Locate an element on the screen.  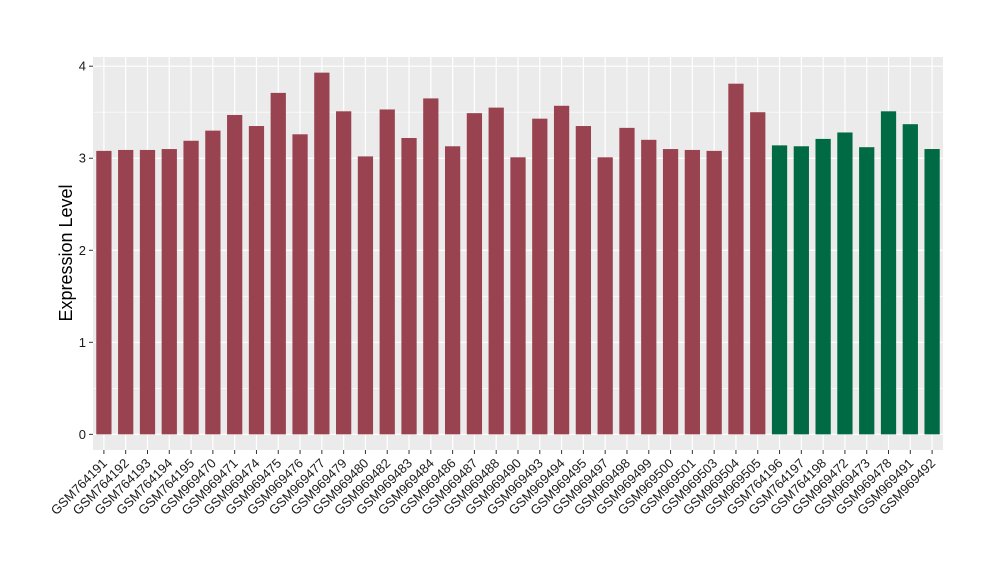
bar-GSM969480 is located at coordinates (365, 295).